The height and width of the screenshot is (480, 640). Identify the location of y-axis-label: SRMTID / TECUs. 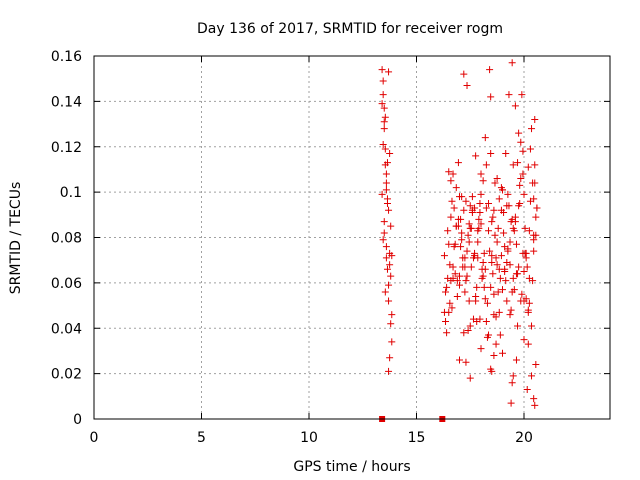
(16, 238).